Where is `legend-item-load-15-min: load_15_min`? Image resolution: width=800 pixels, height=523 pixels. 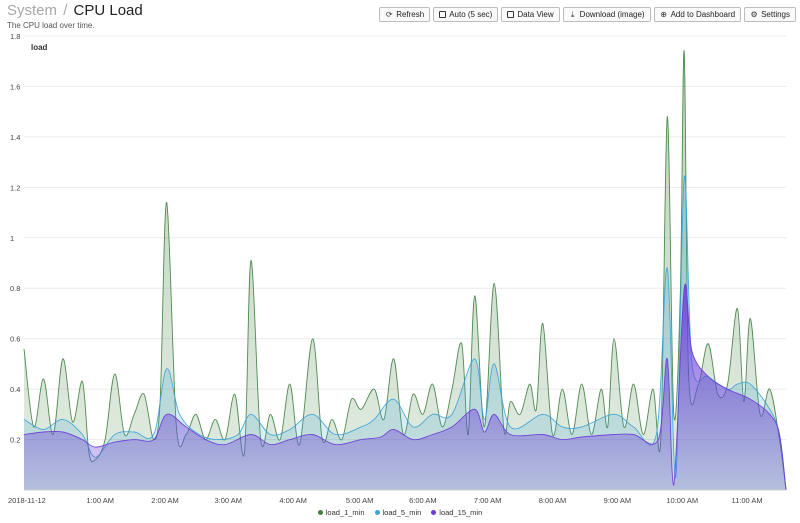 legend-item-load-15-min: load_15_min is located at coordinates (456, 512).